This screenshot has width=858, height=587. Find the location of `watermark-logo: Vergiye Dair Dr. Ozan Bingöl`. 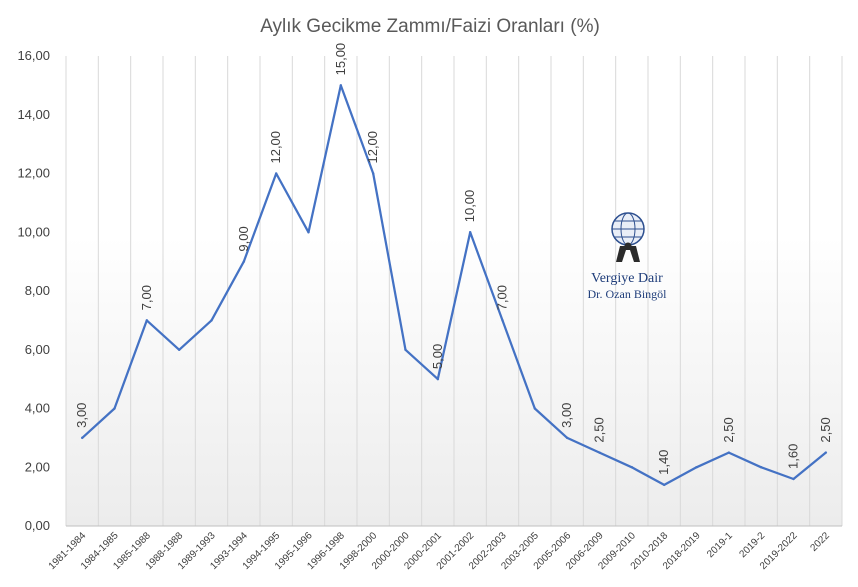

watermark-logo: Vergiye Dair Dr. Ozan Bingöl is located at coordinates (628, 256).